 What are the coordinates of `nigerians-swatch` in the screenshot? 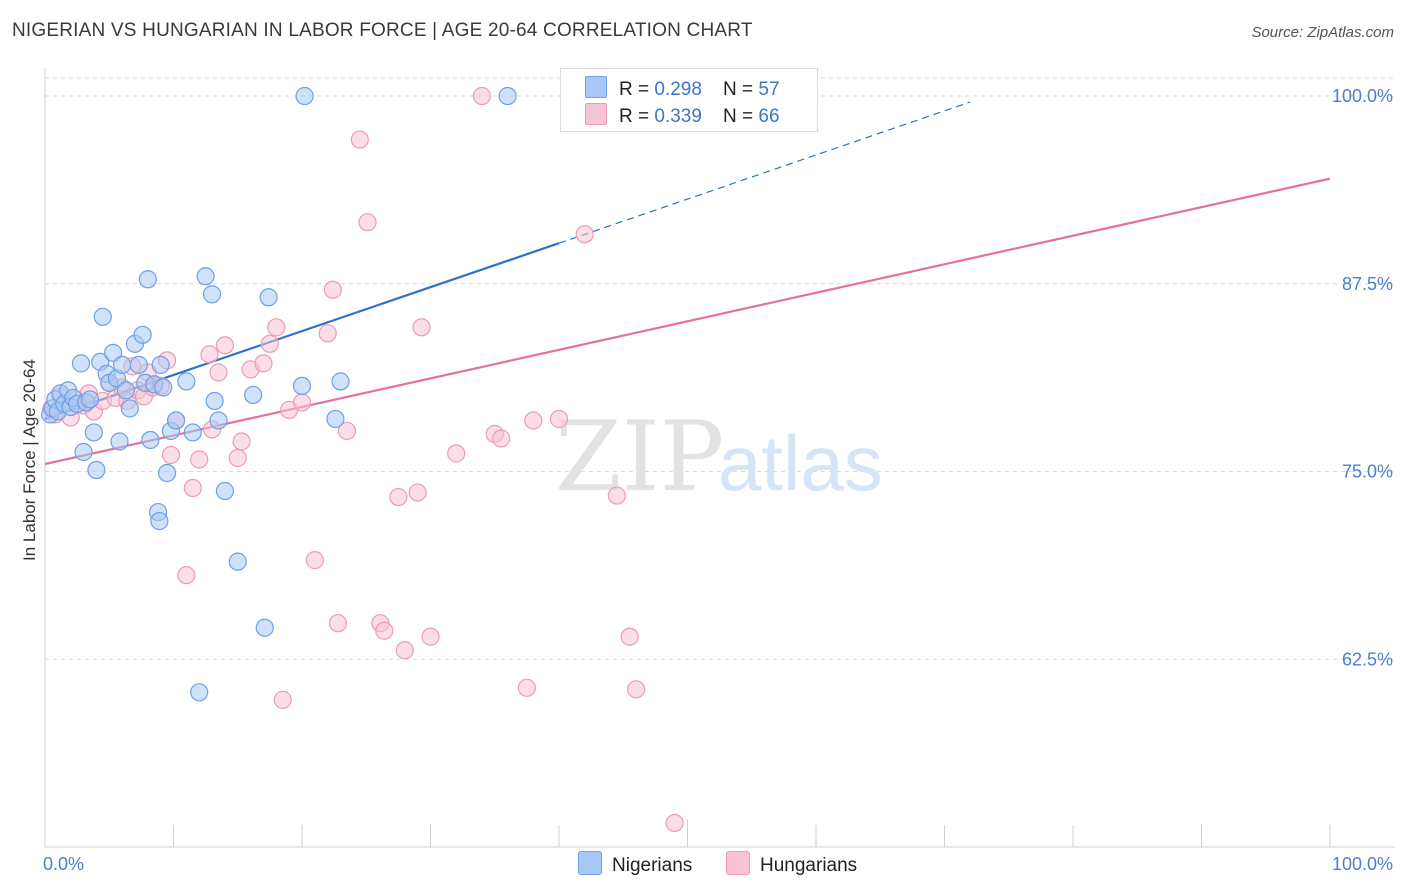 It's located at (596, 87).